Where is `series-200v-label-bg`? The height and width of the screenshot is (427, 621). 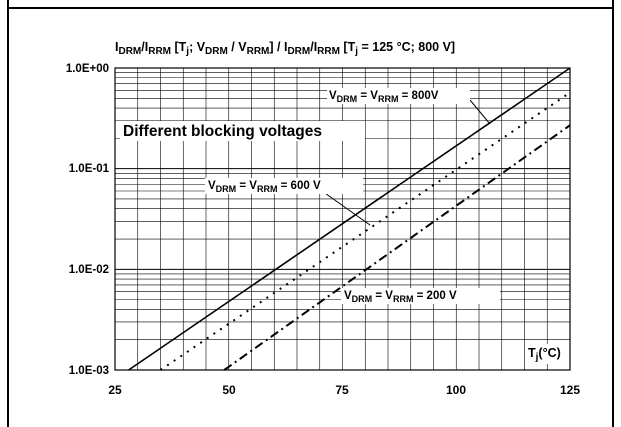 series-200v-label-bg is located at coordinates (420, 296).